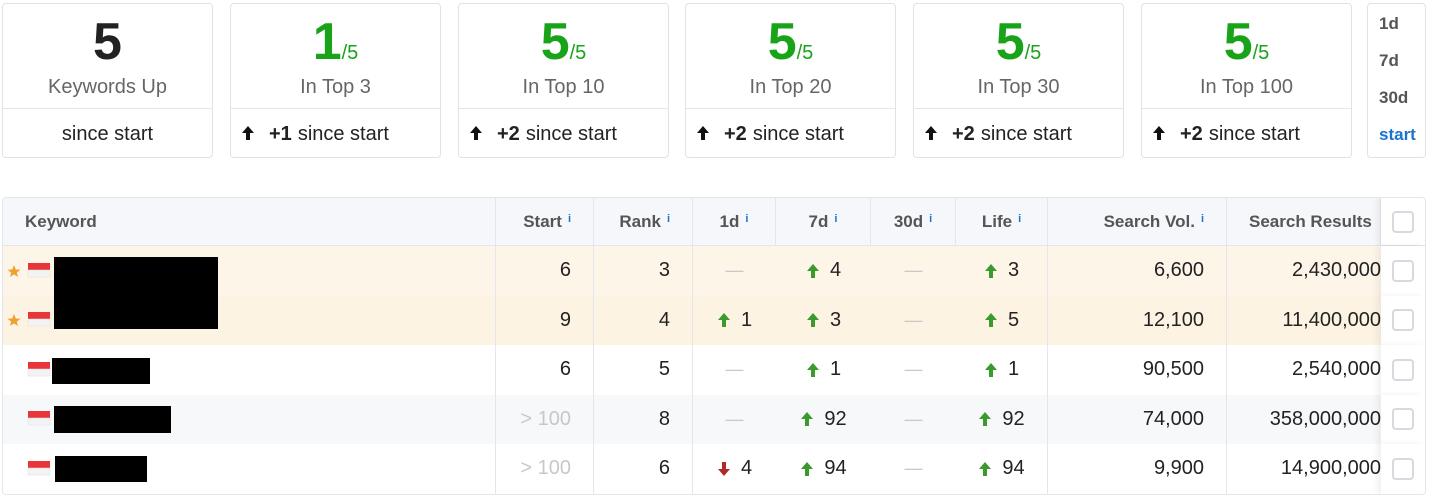 The width and height of the screenshot is (1432, 496). I want to click on change-value: 94, so click(835, 468).